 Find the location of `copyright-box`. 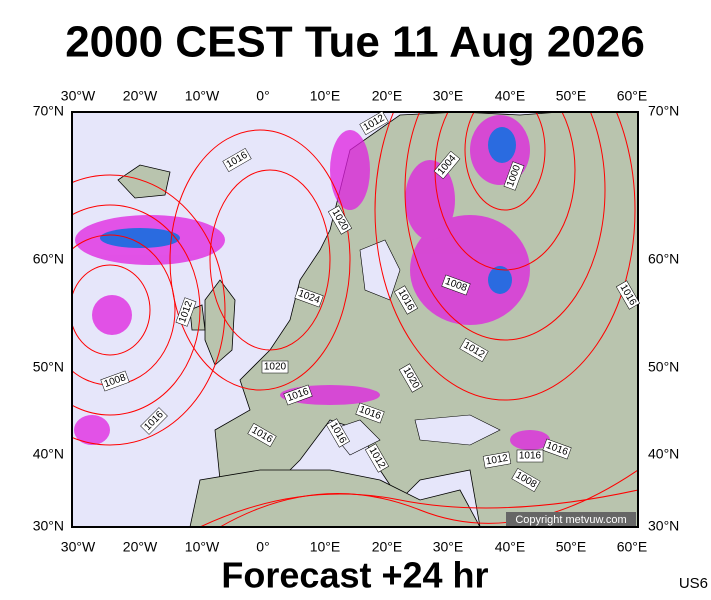

copyright-box is located at coordinates (571, 519).